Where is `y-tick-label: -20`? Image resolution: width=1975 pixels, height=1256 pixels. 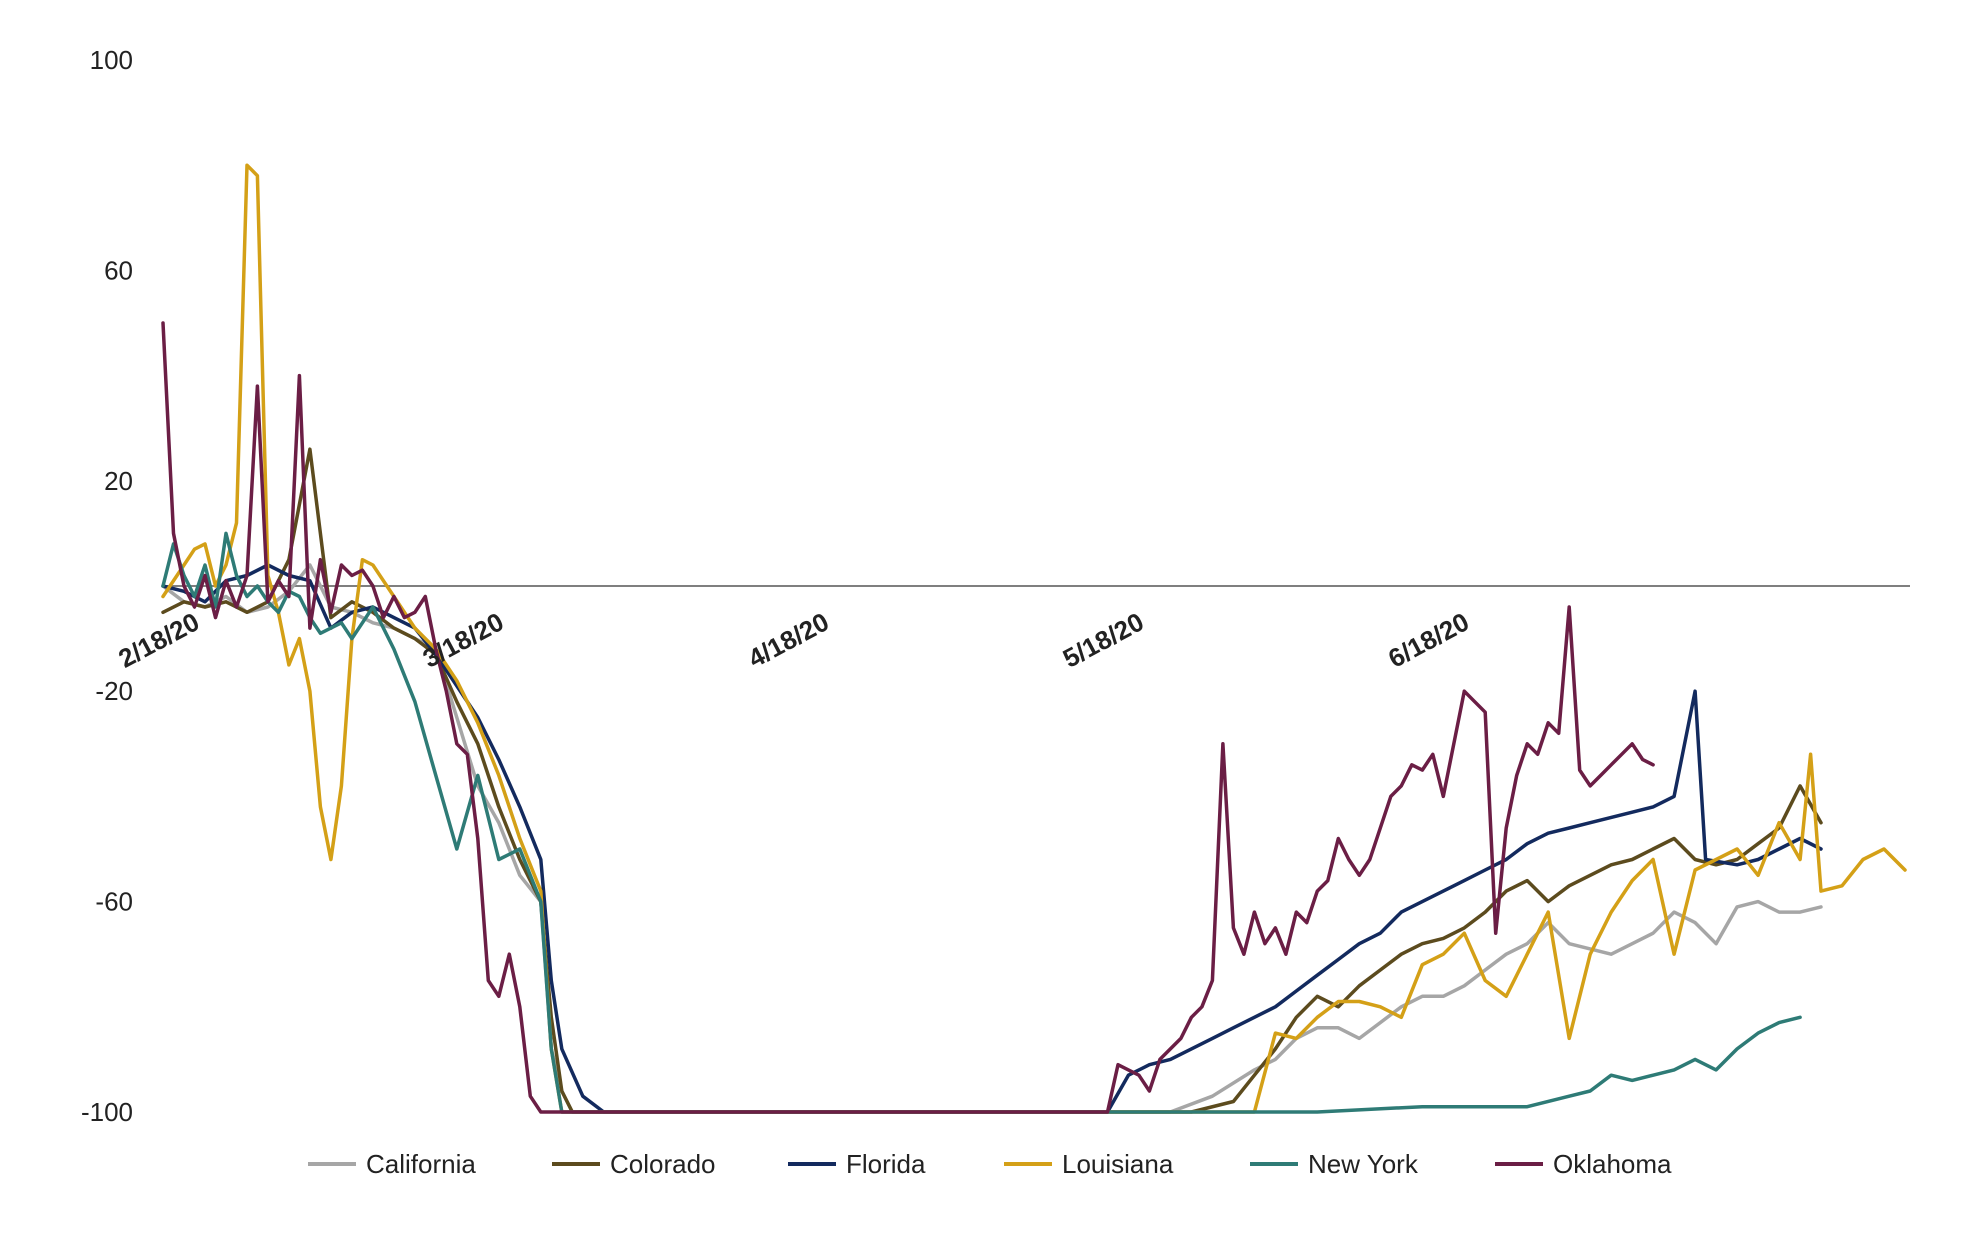 y-tick-label: -20 is located at coordinates (114, 691).